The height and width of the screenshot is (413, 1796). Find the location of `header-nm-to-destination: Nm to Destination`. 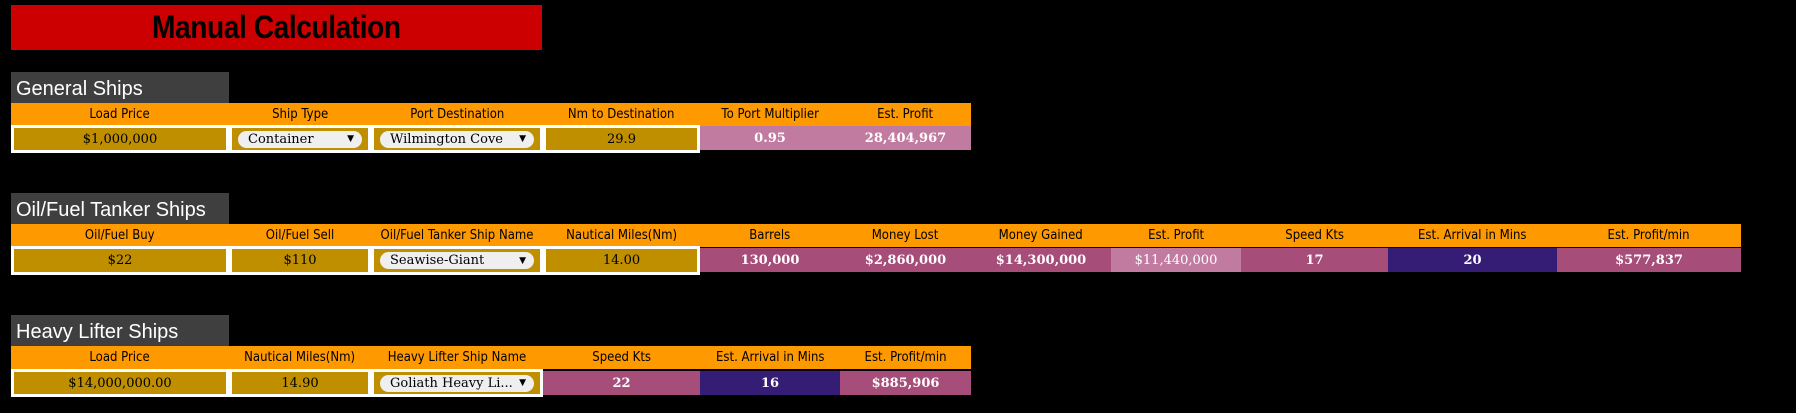

header-nm-to-destination: Nm to Destination is located at coordinates (621, 114).